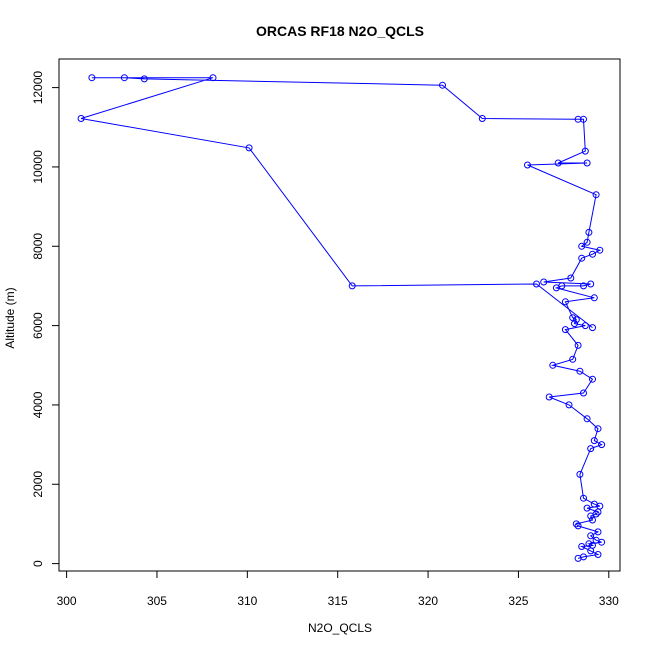 This screenshot has height=650, width=650. I want to click on y-axis: 0 2000 4000 6000 8000 10000 12000, so click(45, 319).